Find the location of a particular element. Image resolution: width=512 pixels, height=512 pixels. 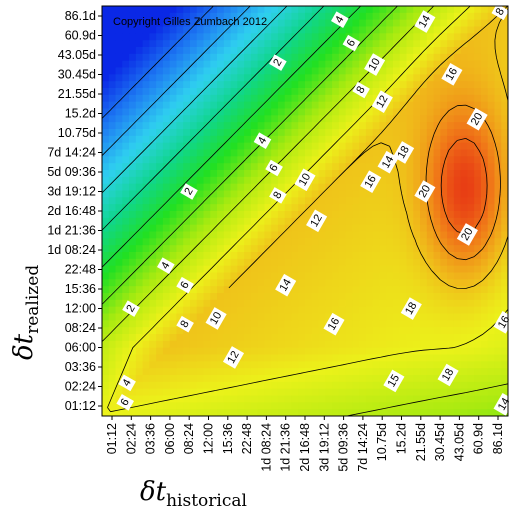

contour-label-text: 12 is located at coordinates (316, 220).